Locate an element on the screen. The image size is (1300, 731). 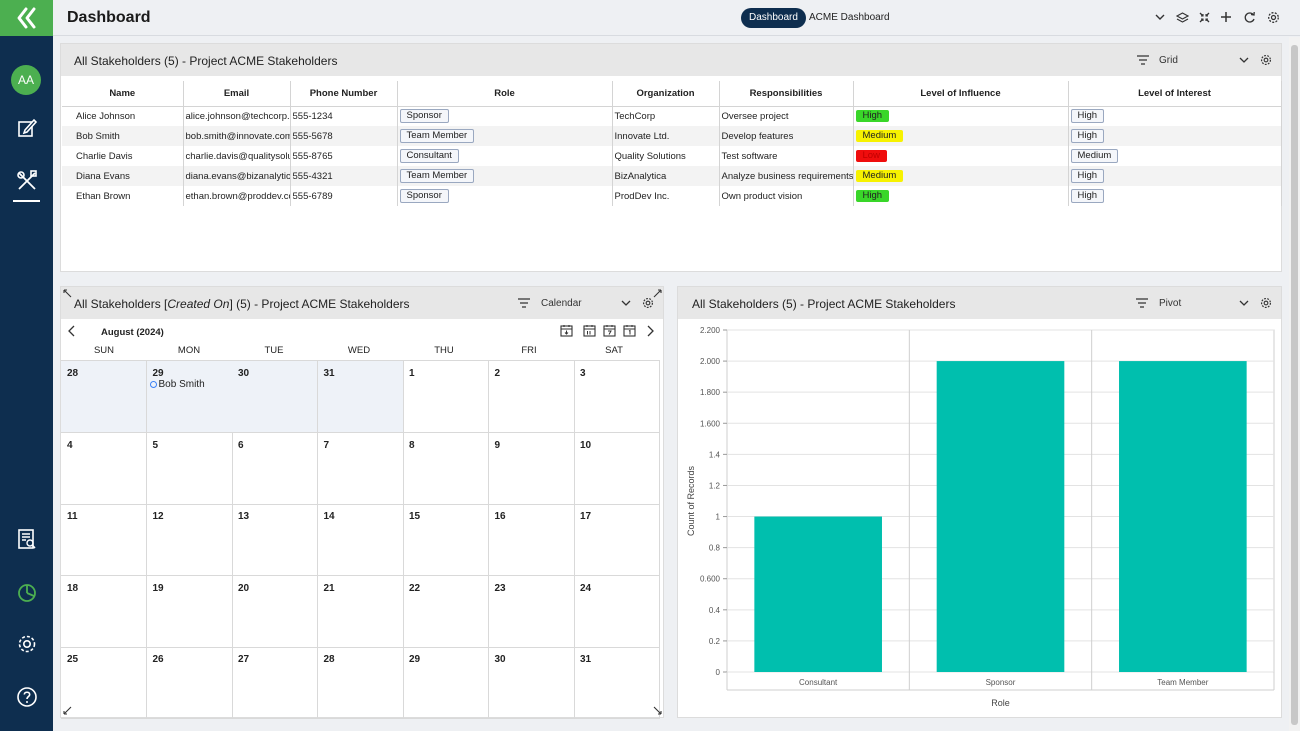
calendar-day-cell: 10 is located at coordinates (617, 468).